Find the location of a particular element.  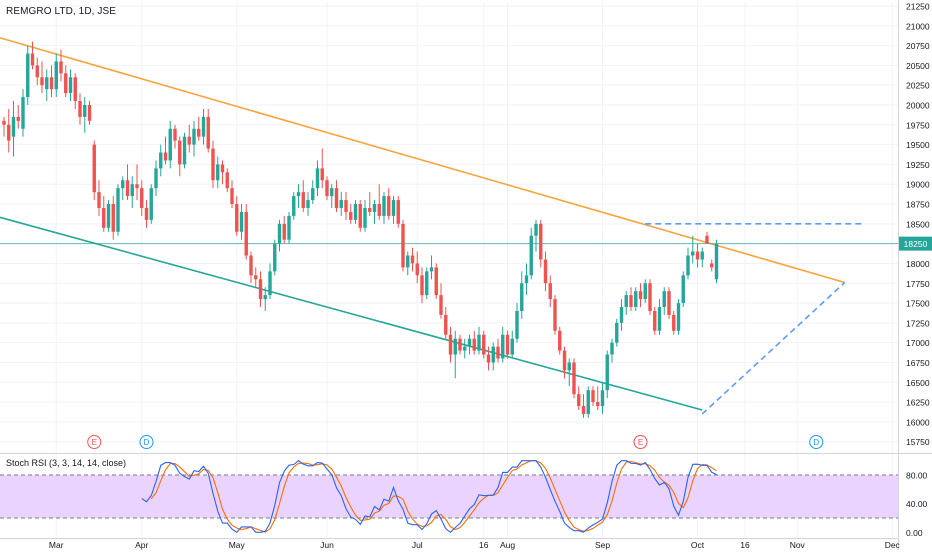

dashed-support-line is located at coordinates (773, 348).